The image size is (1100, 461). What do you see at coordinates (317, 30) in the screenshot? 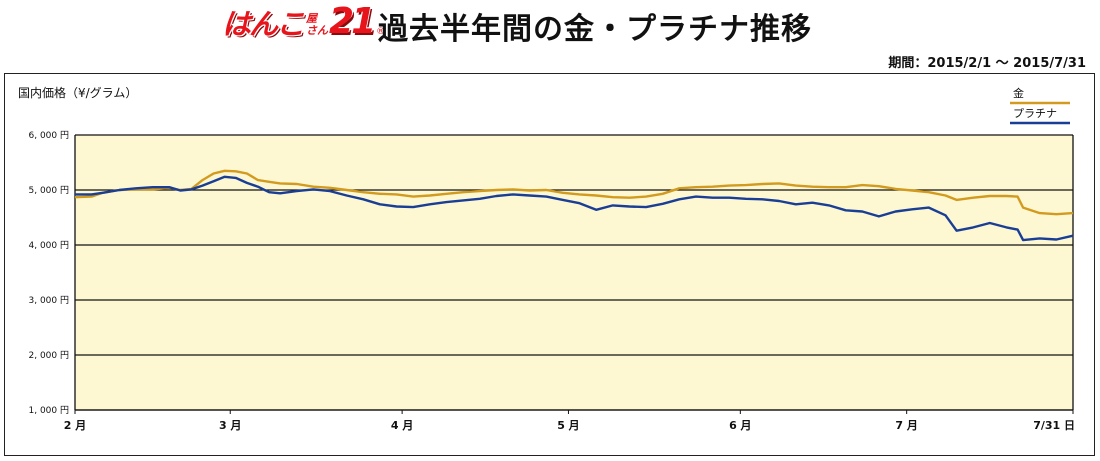
I see `logo-text-small-2: さん` at bounding box center [317, 30].